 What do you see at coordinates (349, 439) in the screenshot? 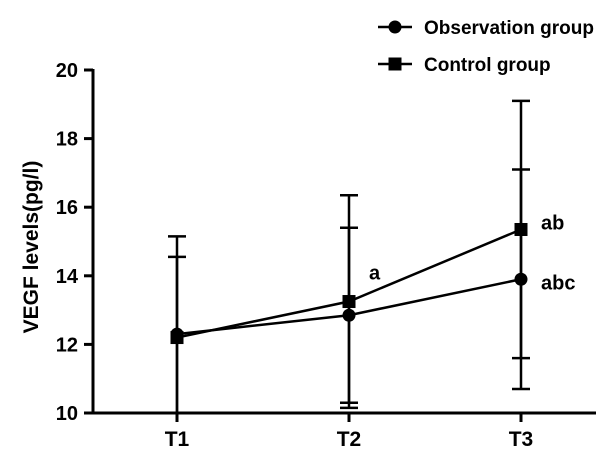
I see `x-tick-label: T2` at bounding box center [349, 439].